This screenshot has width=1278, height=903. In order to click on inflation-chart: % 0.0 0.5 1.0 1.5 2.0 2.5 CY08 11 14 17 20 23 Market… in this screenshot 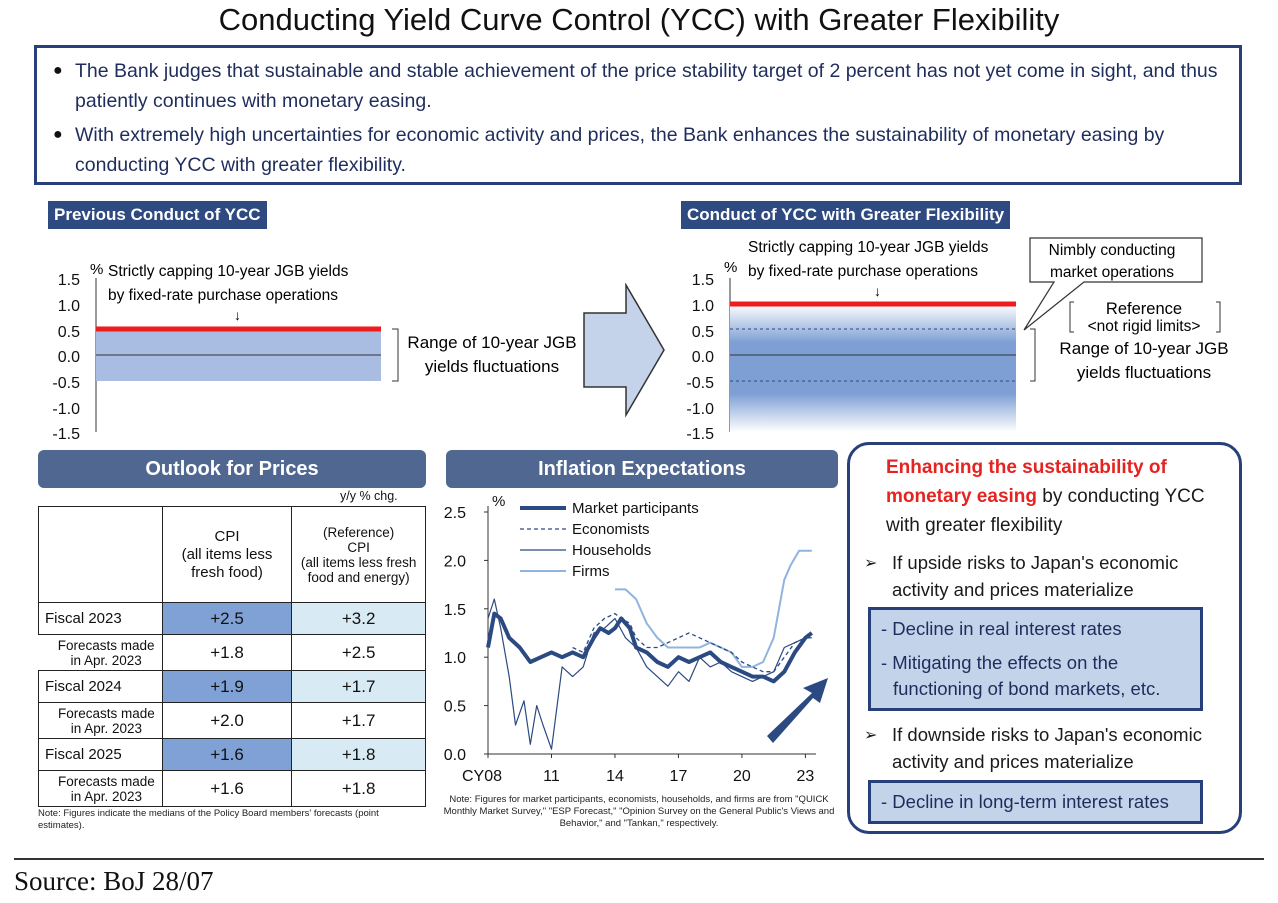, I will do `click(636, 639)`.